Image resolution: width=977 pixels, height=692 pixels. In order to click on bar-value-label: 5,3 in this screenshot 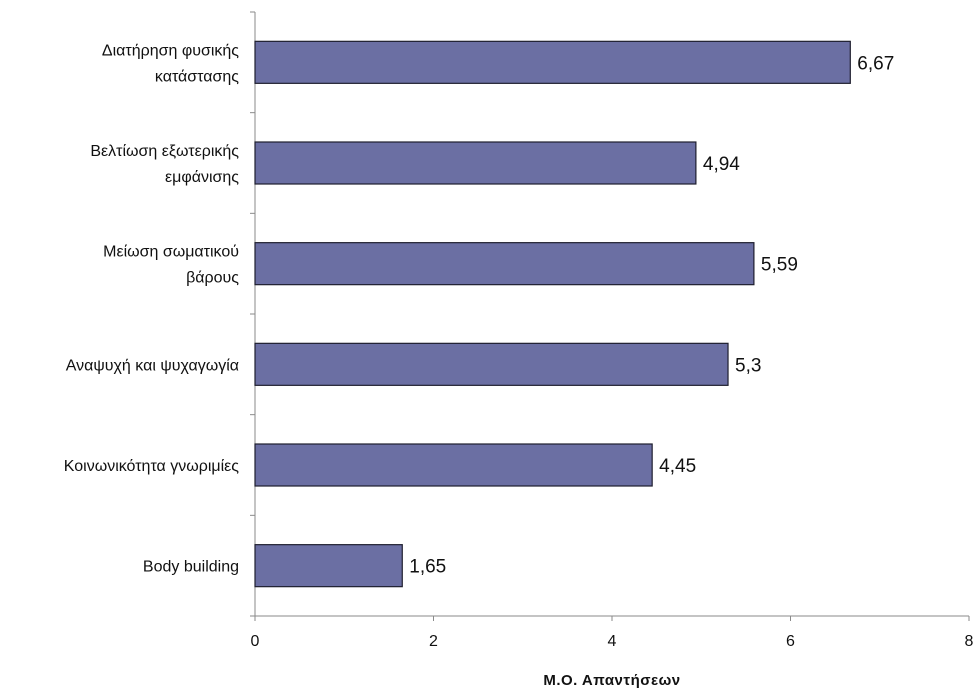, I will do `click(748, 365)`.